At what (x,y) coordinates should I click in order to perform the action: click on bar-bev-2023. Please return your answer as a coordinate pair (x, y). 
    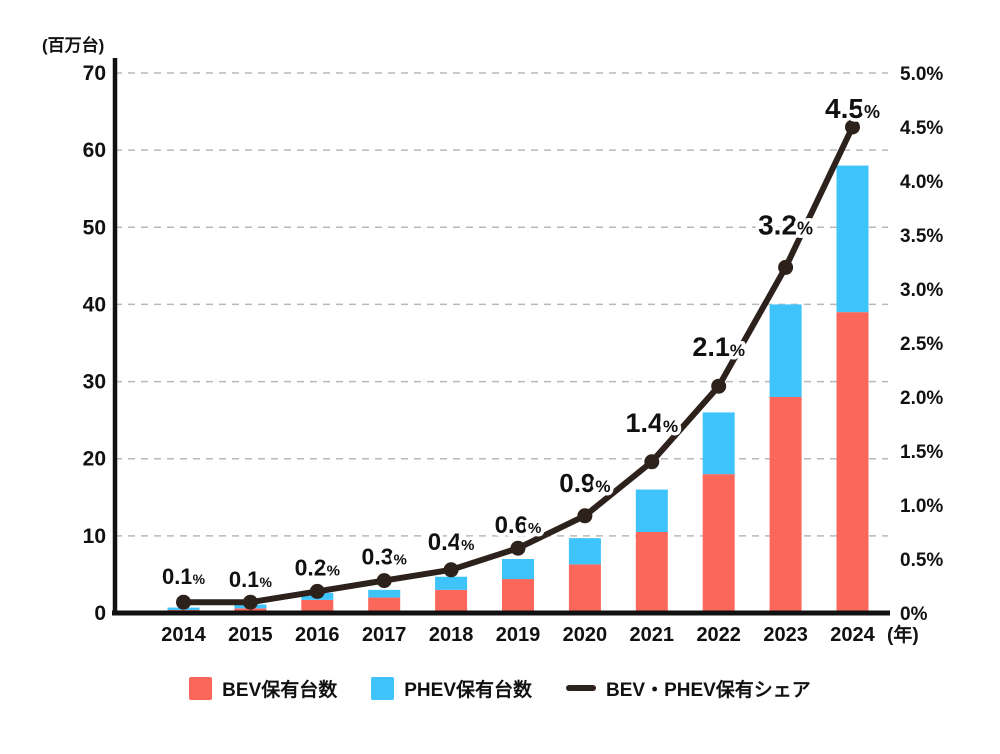
    Looking at the image, I should click on (785, 505).